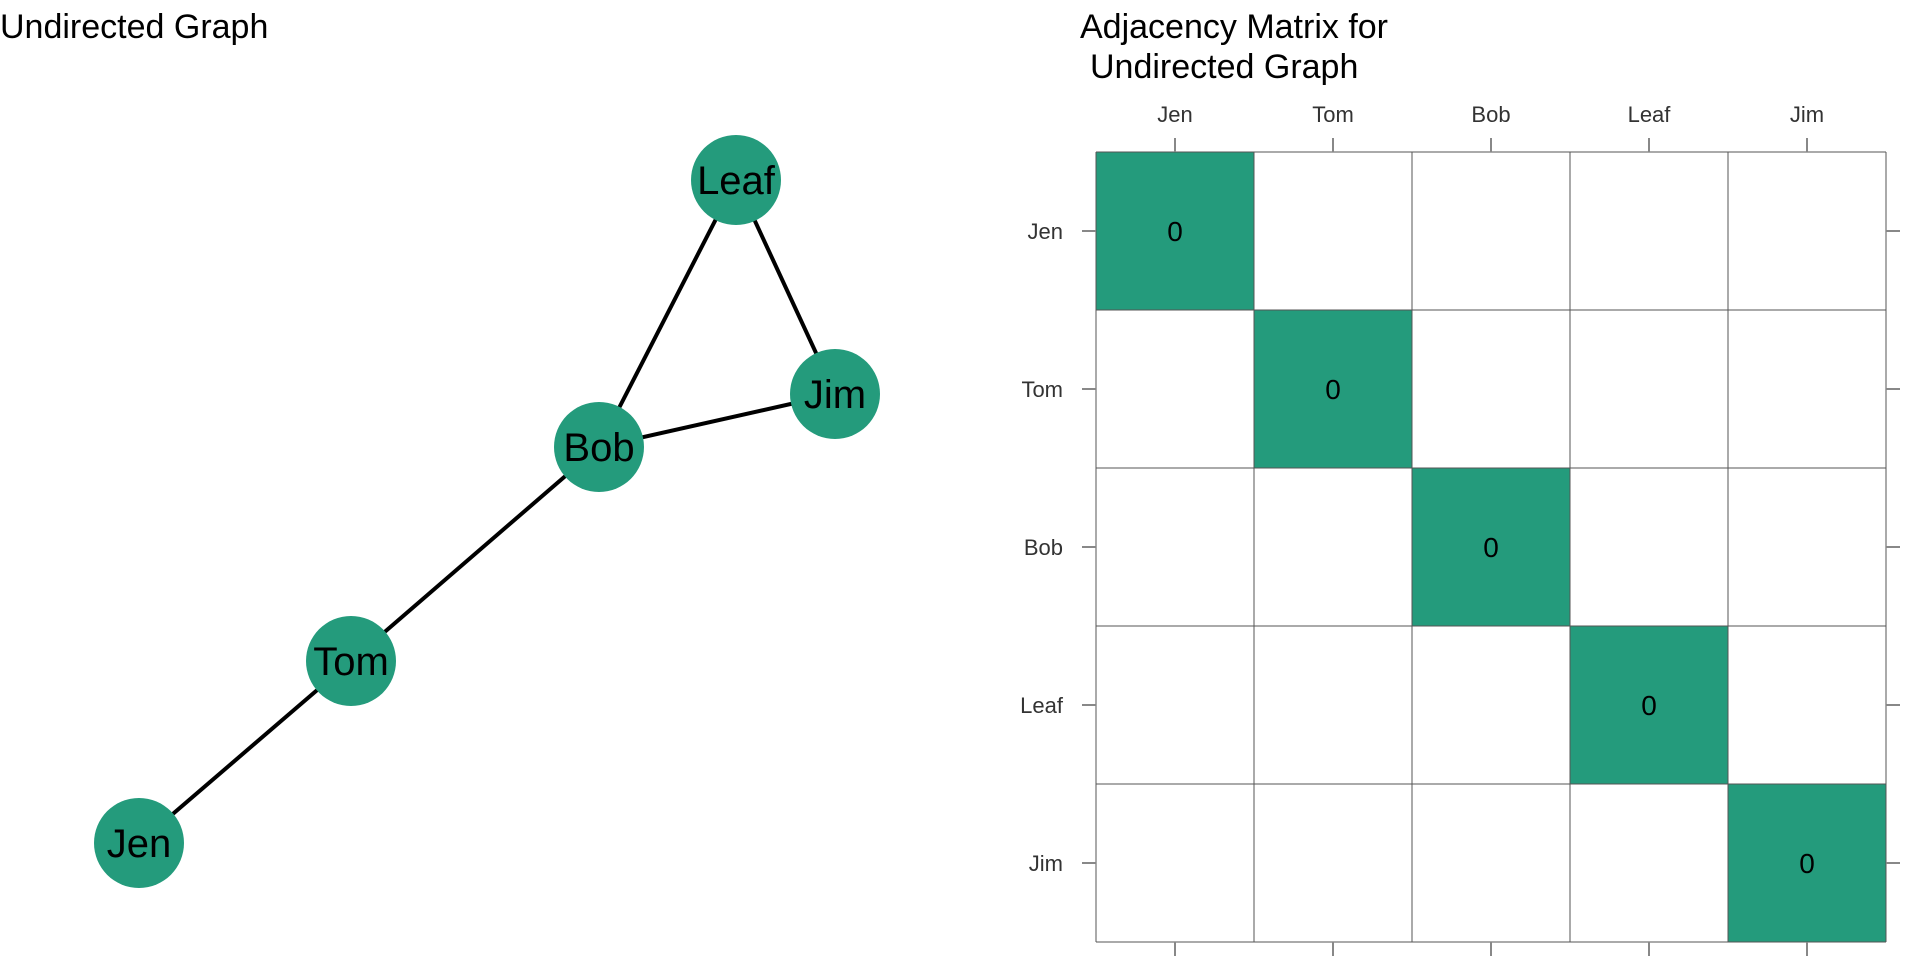 The height and width of the screenshot is (960, 1920). I want to click on node-jen: Jen, so click(139, 843).